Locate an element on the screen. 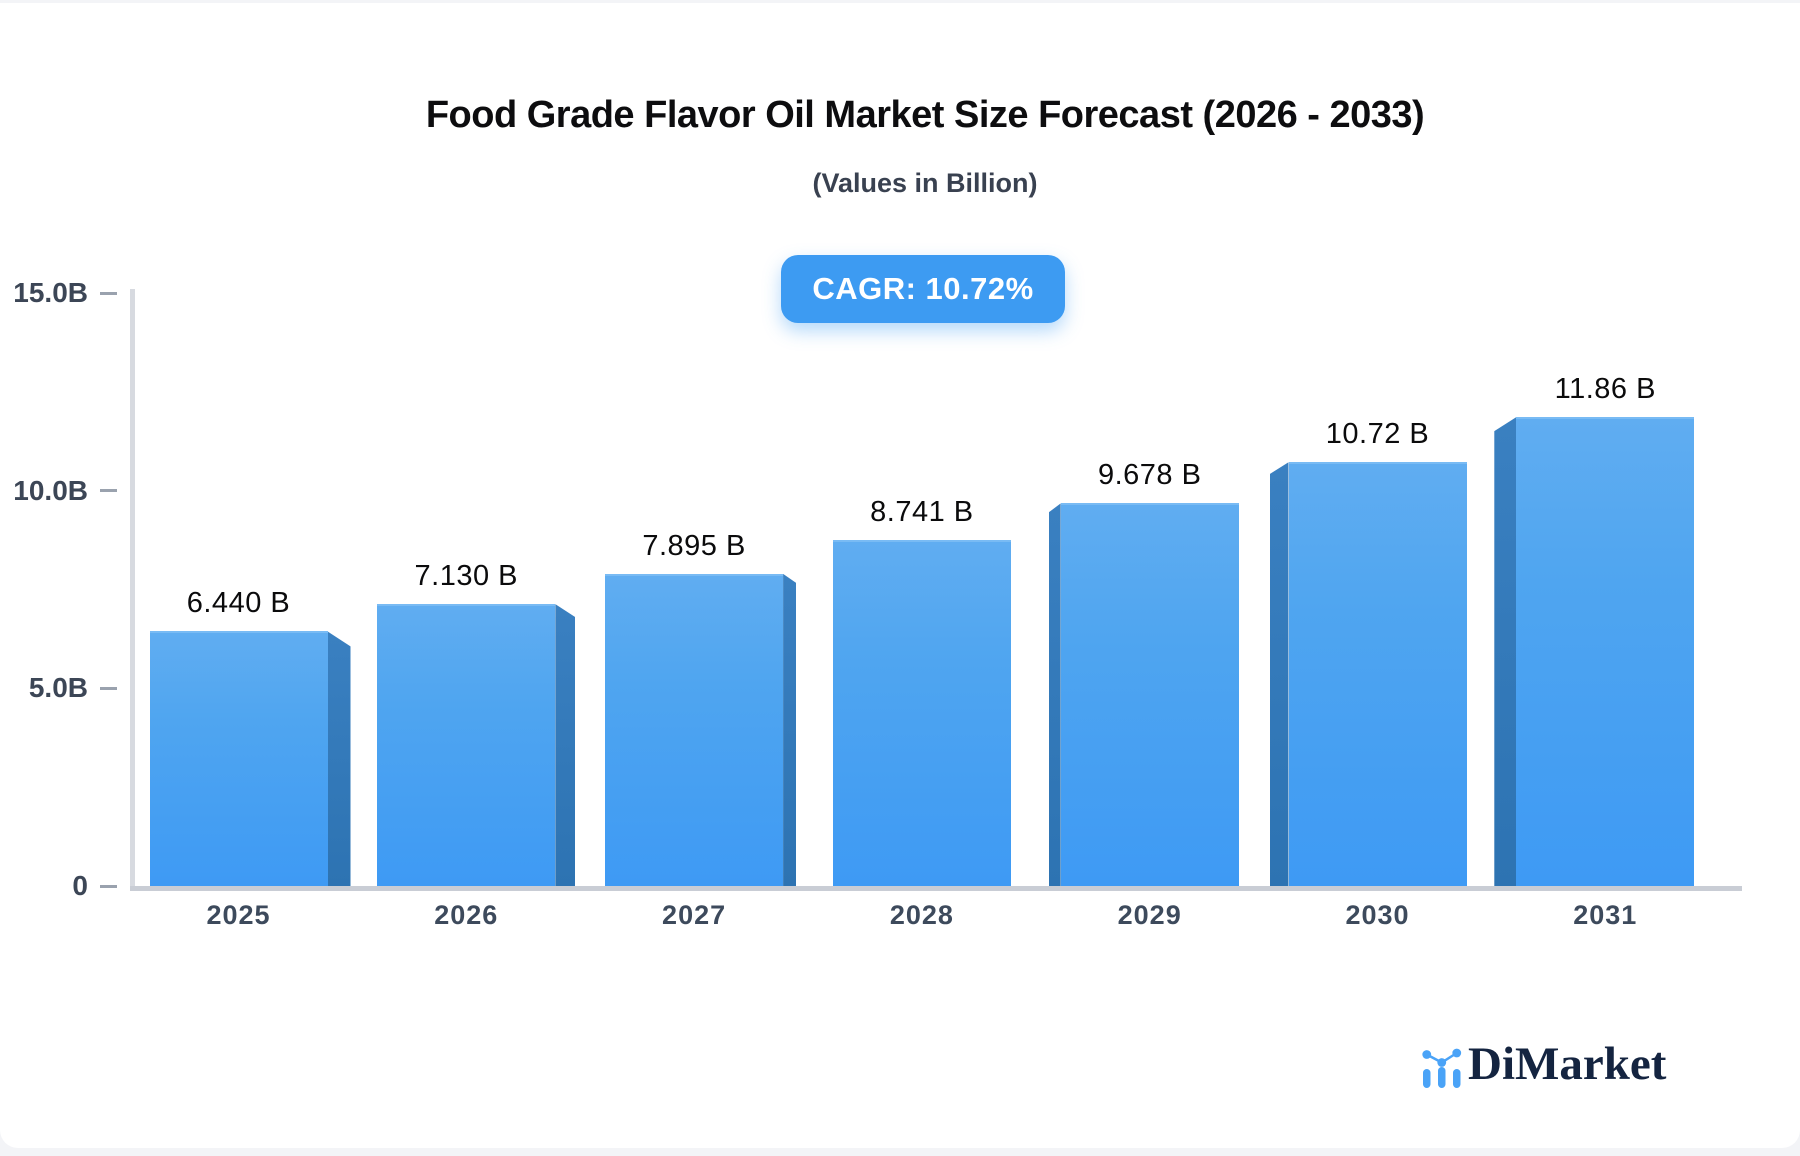  y-axis-tick-label: 15.0B is located at coordinates (50, 292).